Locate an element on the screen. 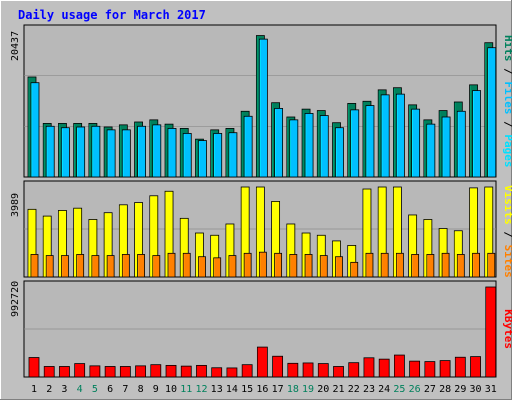 Image resolution: width=512 pixels, height=405 pixels. day-label: 26 is located at coordinates (415, 389).